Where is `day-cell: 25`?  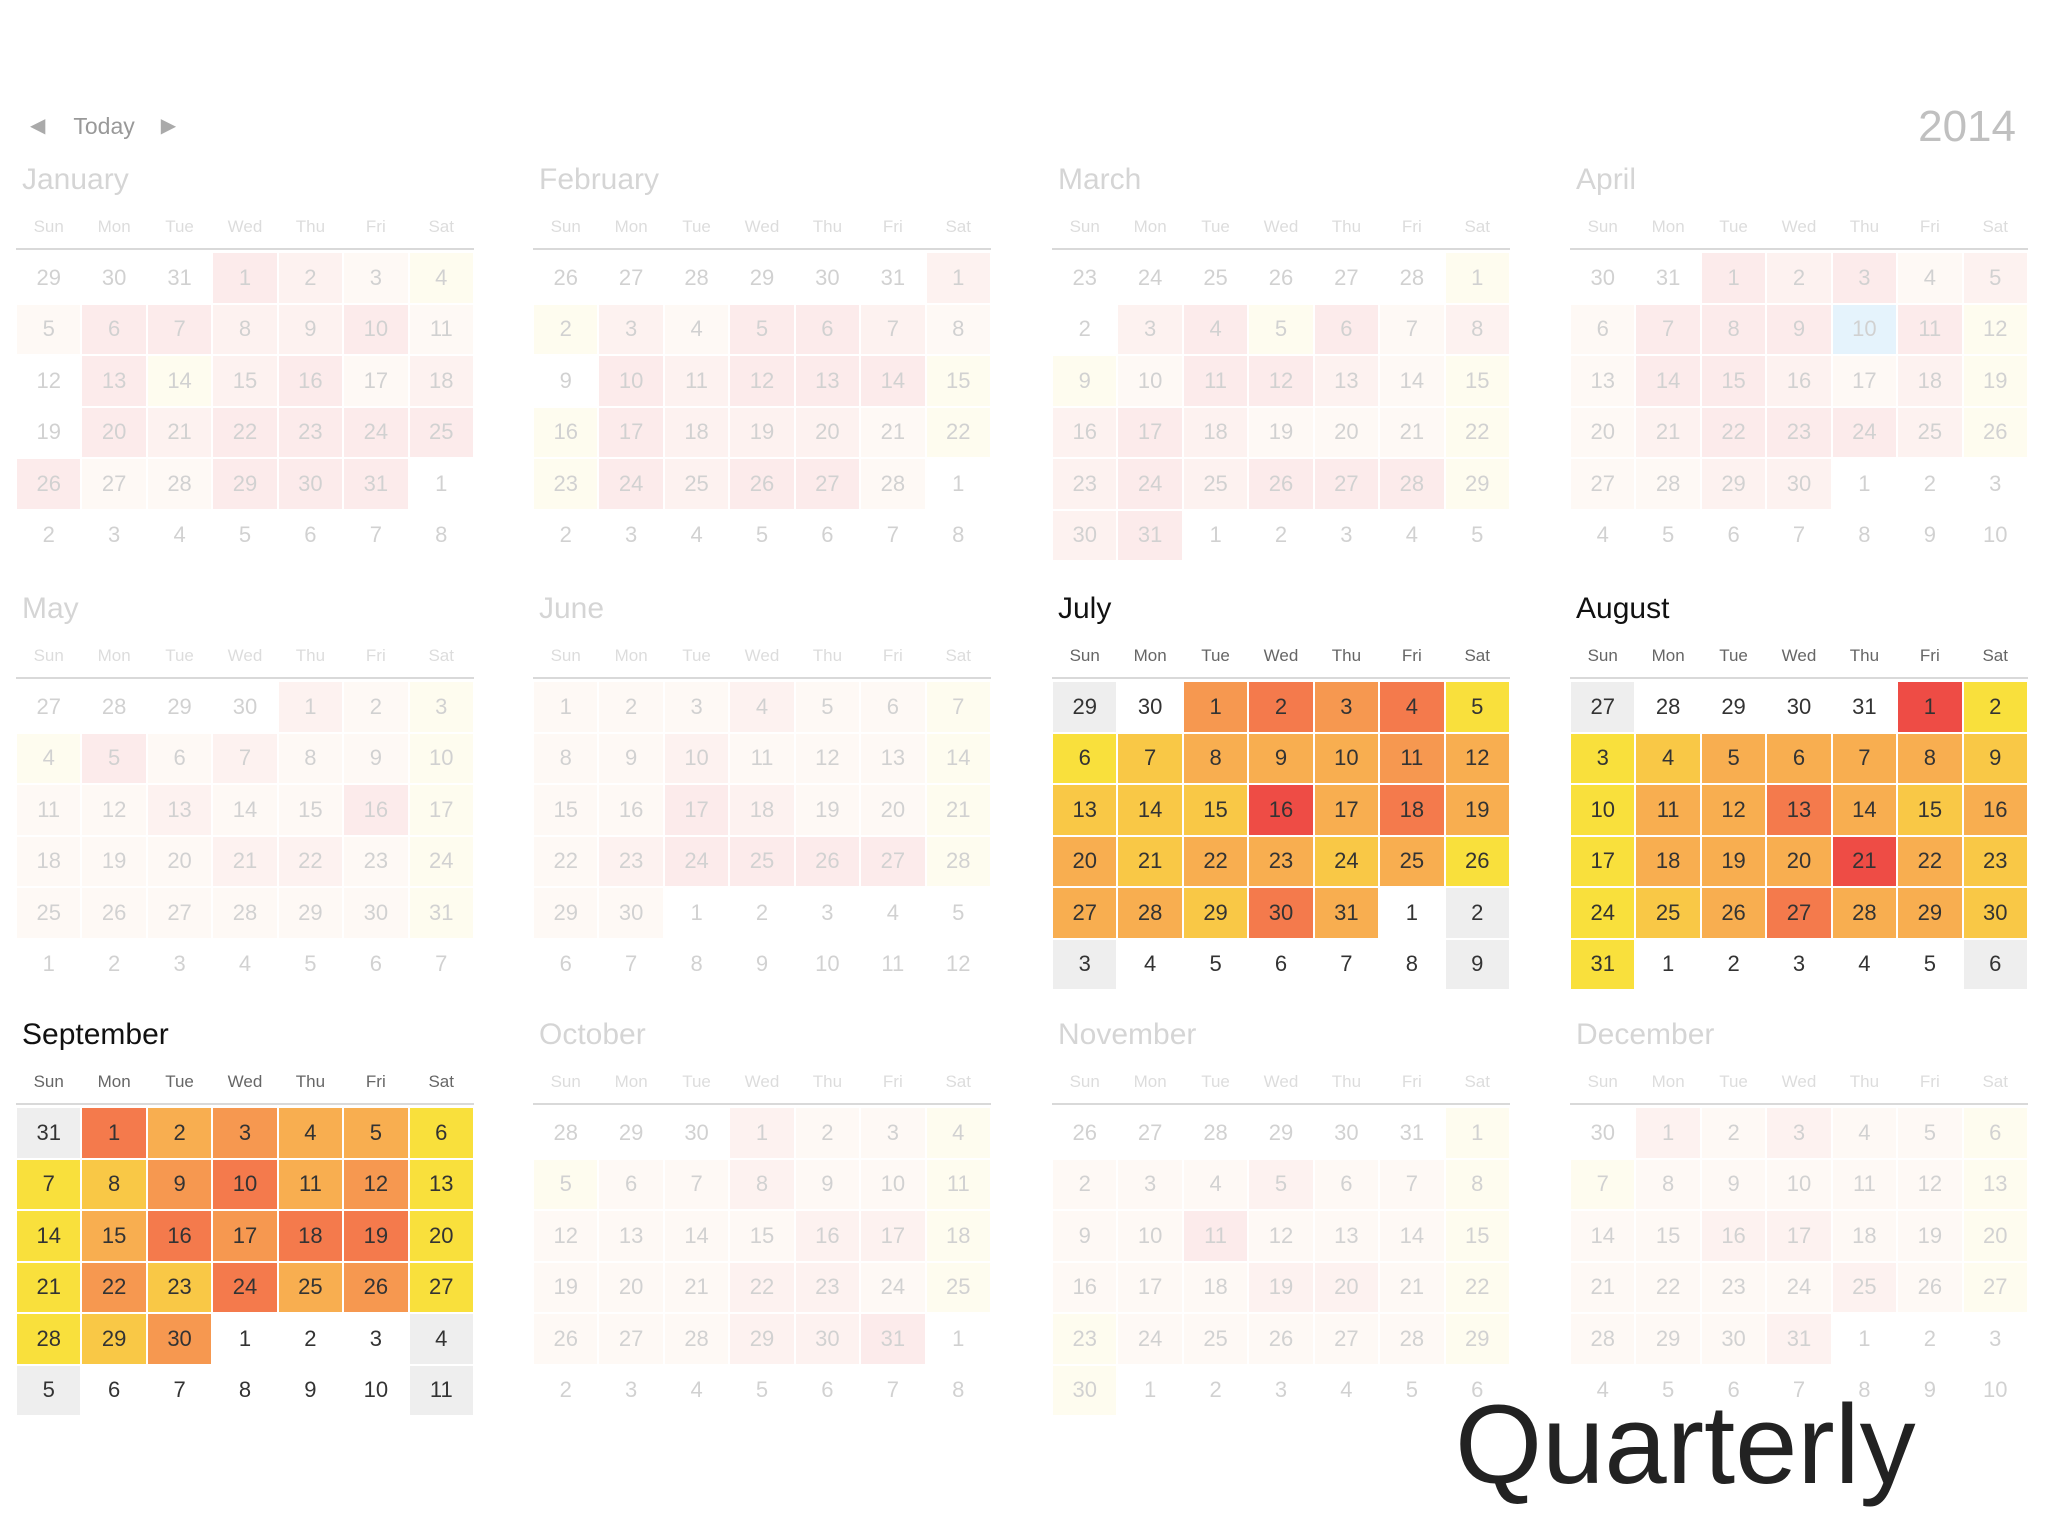
day-cell: 25 is located at coordinates (1215, 484).